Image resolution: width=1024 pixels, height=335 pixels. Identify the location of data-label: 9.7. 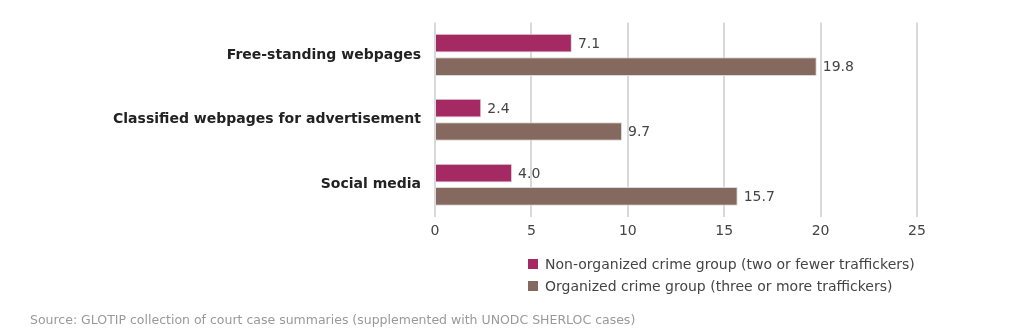
(639, 131).